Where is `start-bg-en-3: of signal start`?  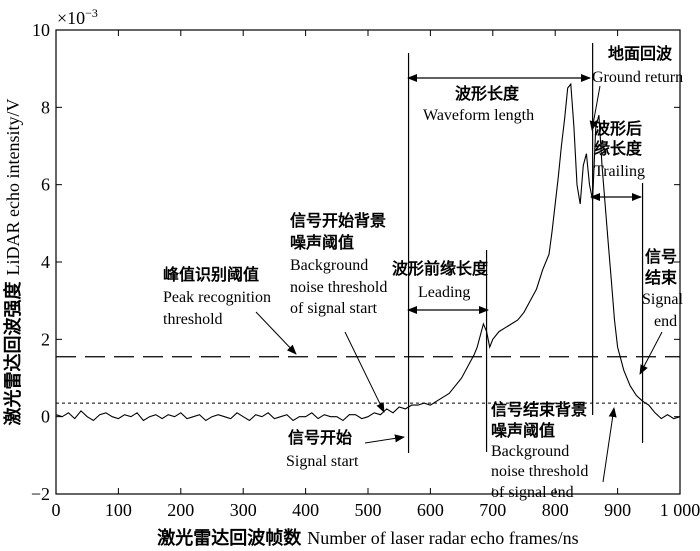
start-bg-en-3: of signal start is located at coordinates (334, 308).